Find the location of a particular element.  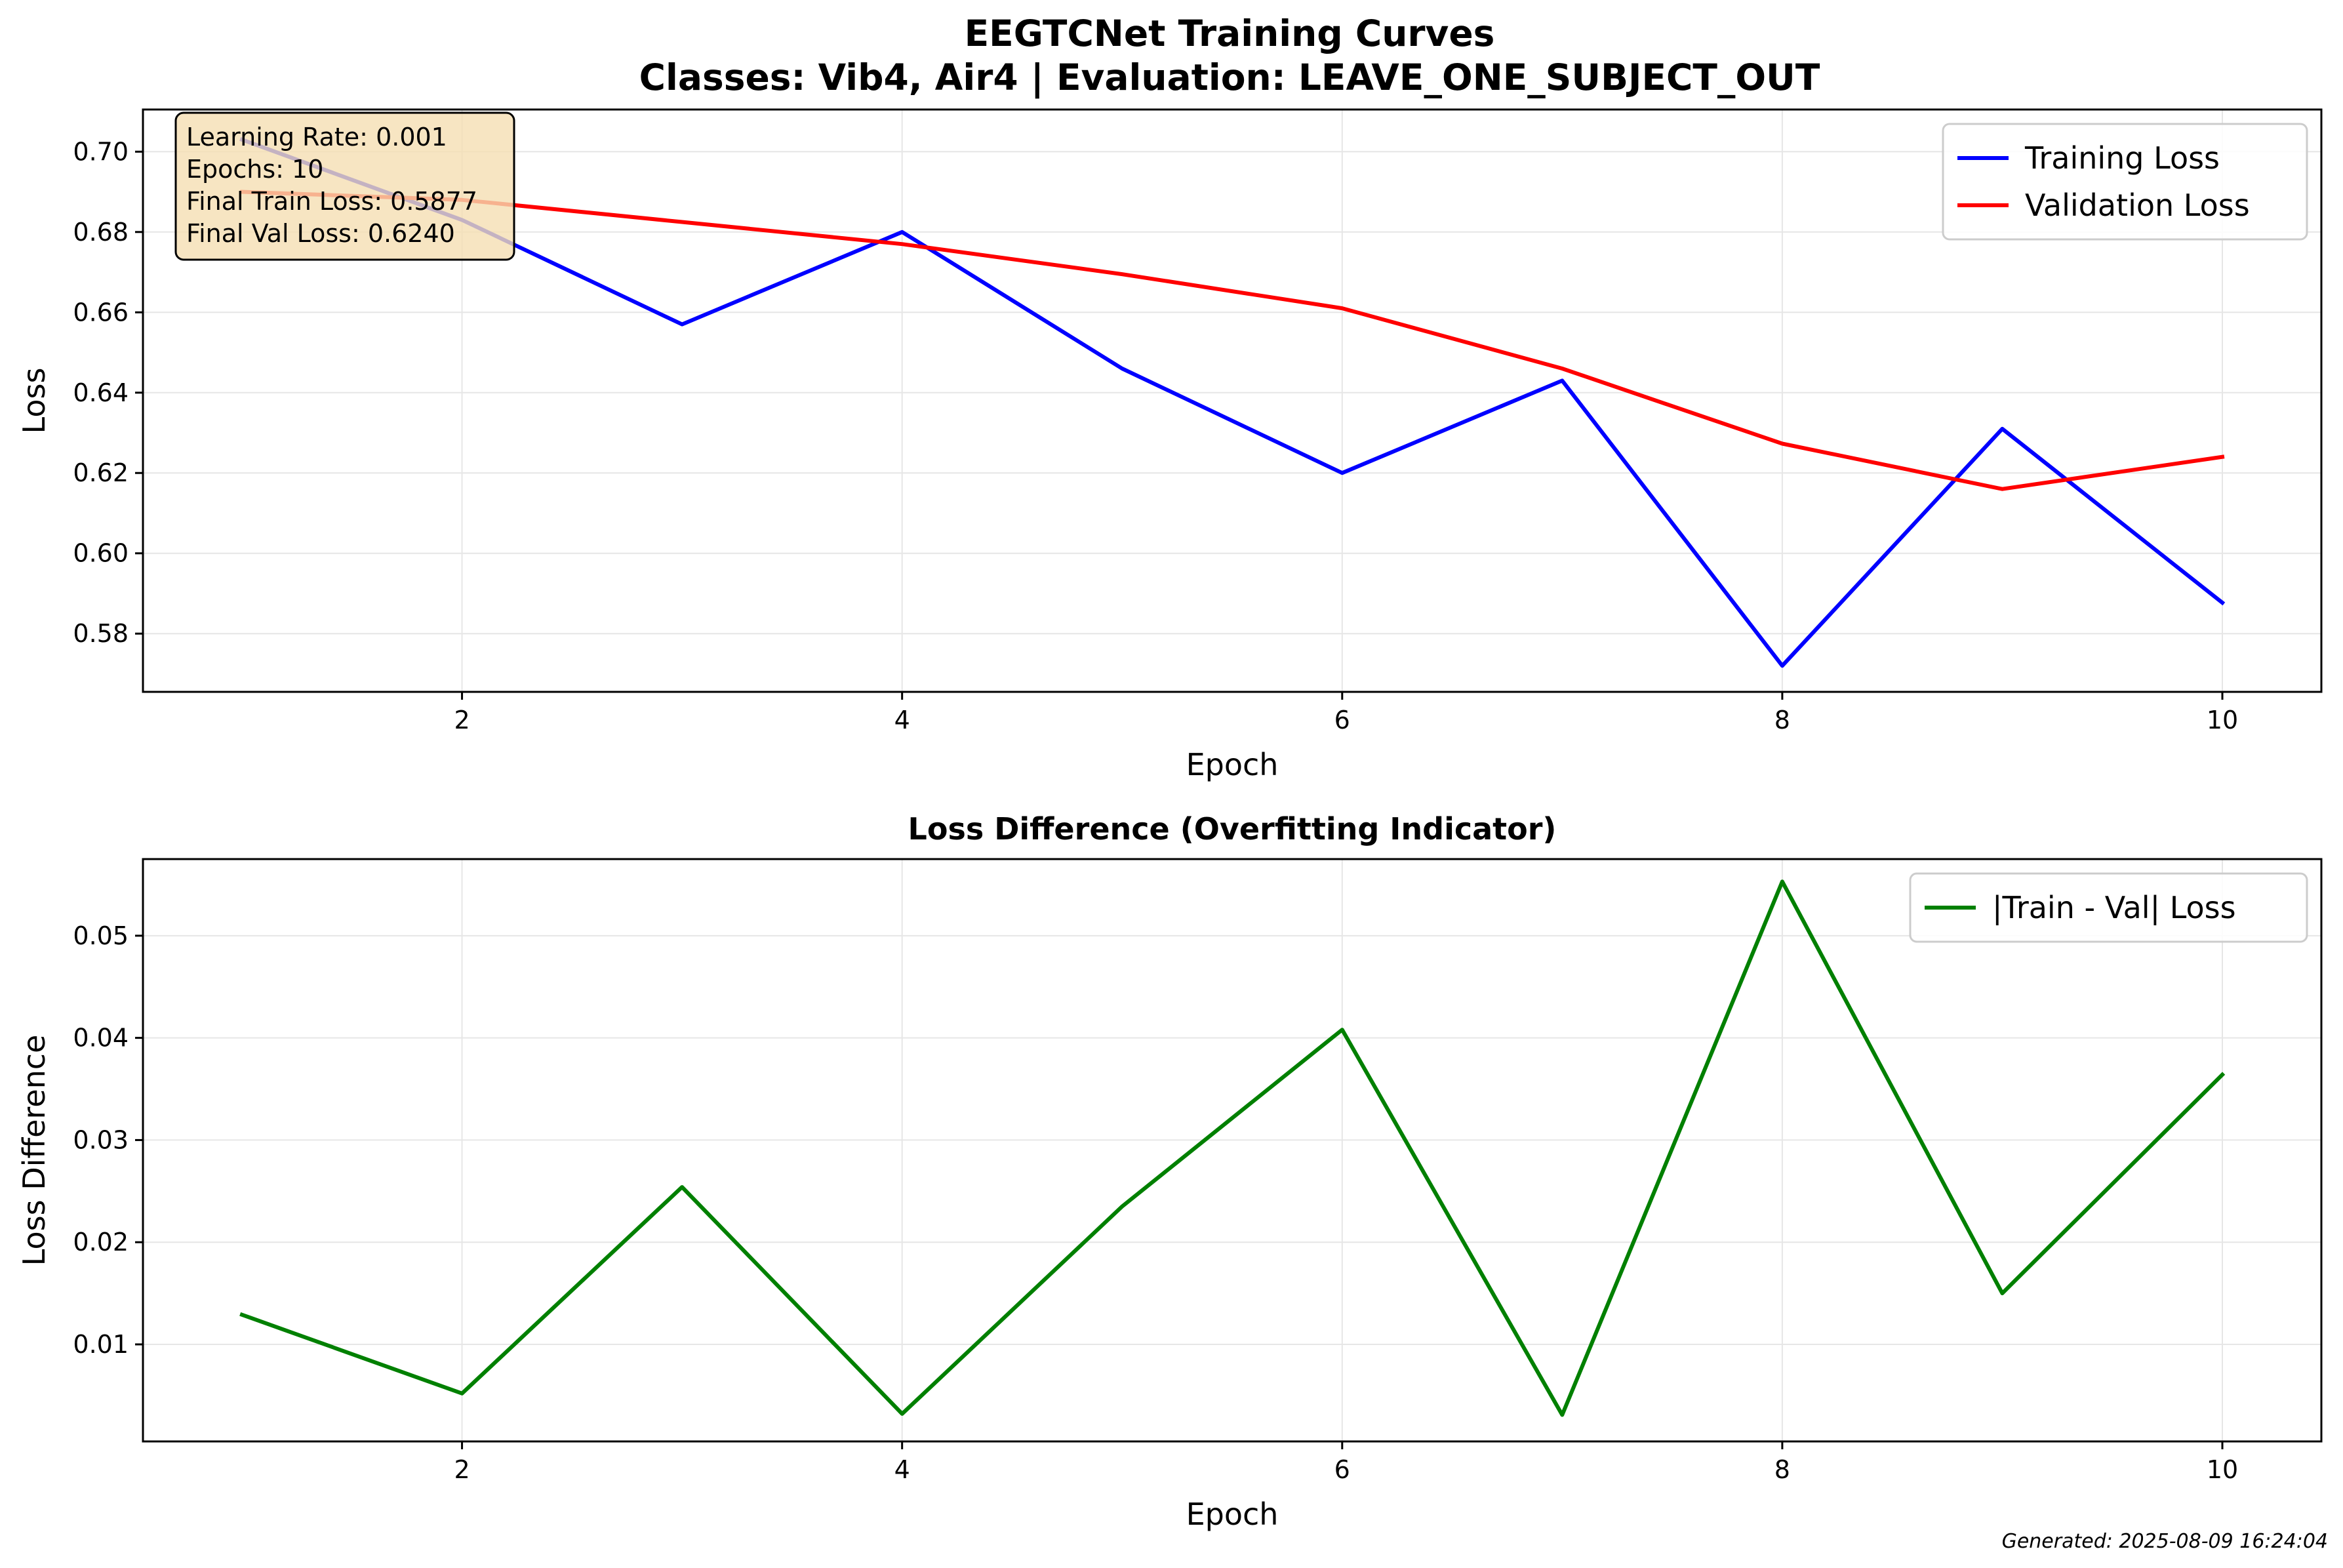

y-tick-label: 0.70 is located at coordinates (101, 151).